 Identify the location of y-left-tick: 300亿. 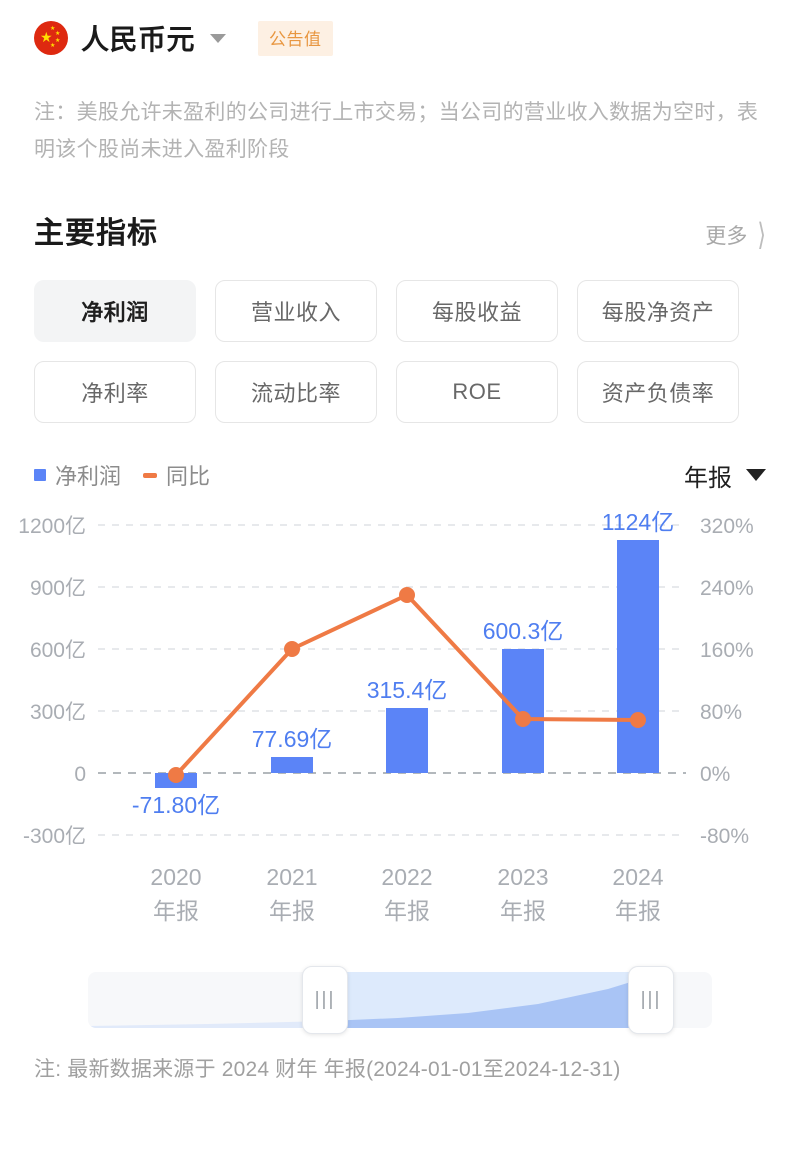
(58, 712).